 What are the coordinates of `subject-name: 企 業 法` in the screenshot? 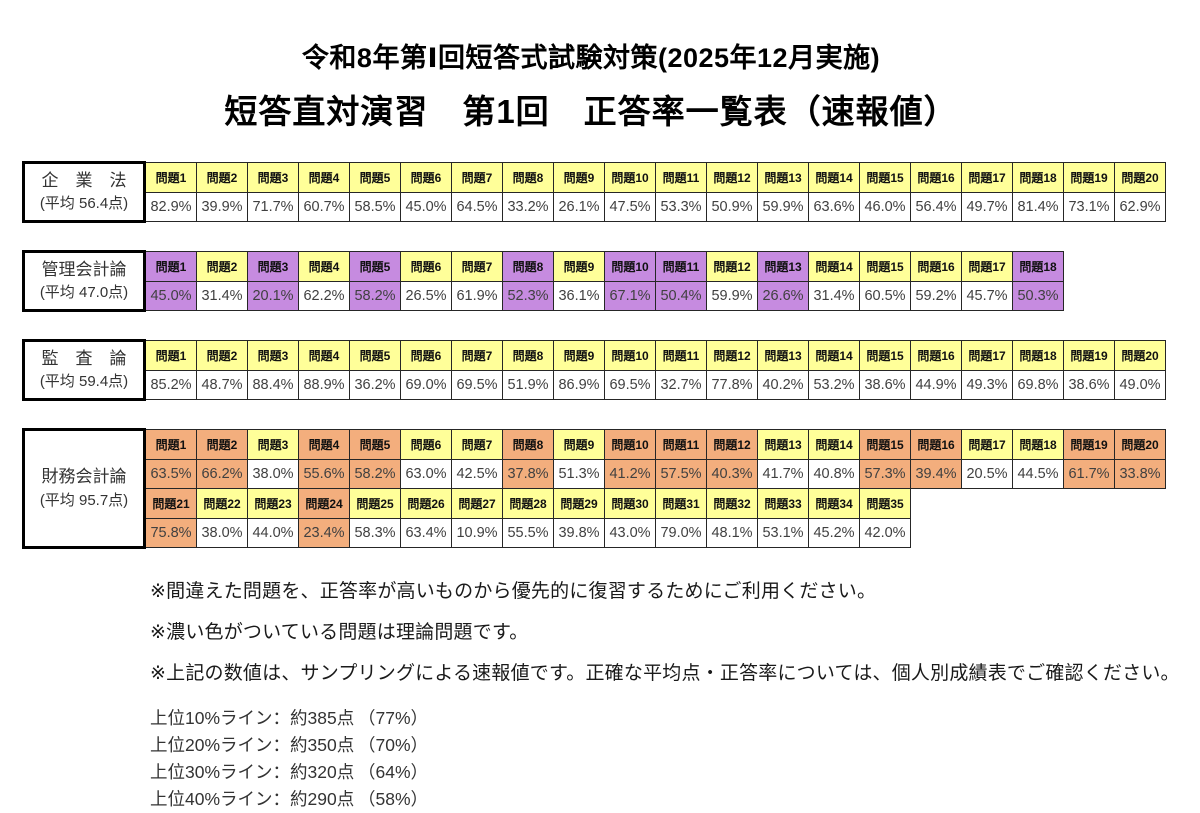 It's located at (84, 180).